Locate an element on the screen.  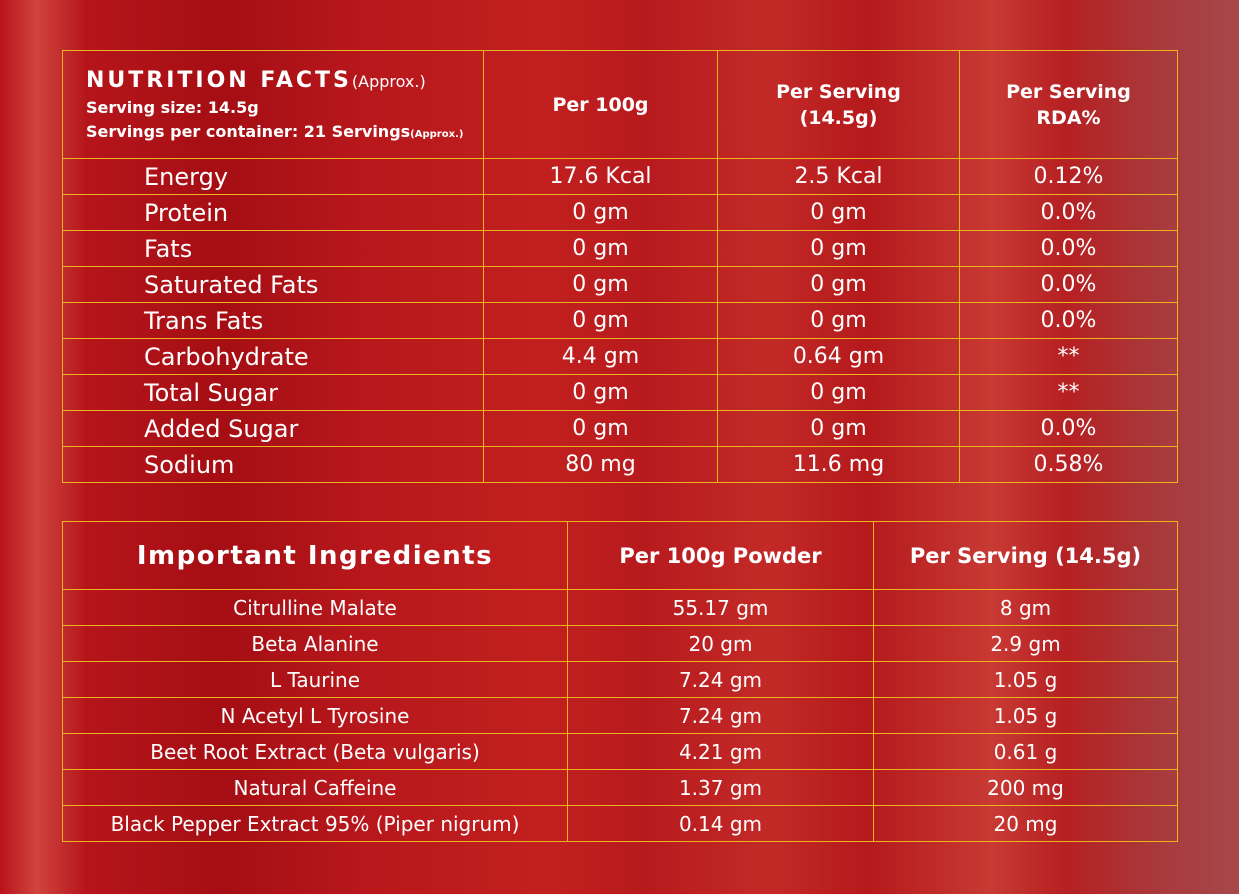
value-per-100g: 17.6 Kcal is located at coordinates (600, 176).